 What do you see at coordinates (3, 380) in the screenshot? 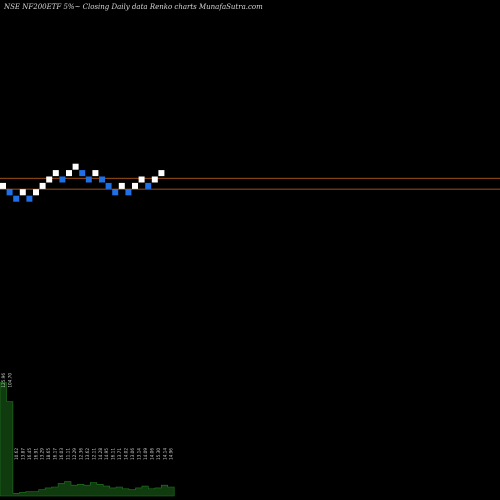
I see `volume-label-0: 125.96` at bounding box center [3, 380].